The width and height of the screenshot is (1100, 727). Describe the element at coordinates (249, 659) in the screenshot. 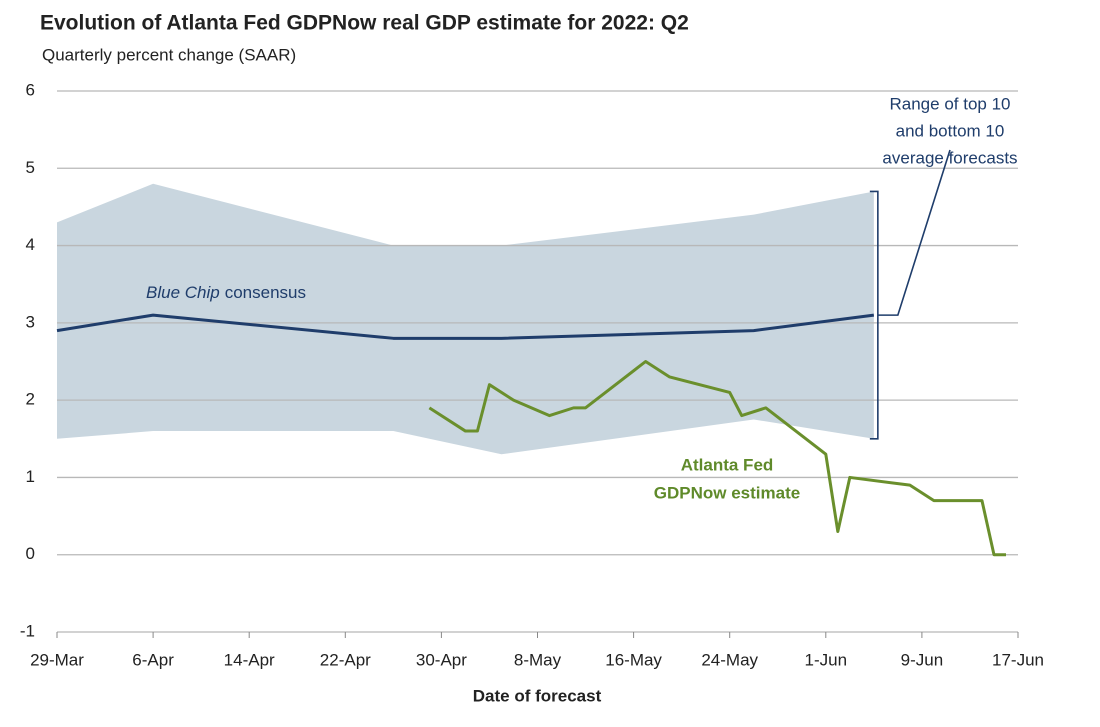

I see `x-tick-label: 14-Apr` at that location.